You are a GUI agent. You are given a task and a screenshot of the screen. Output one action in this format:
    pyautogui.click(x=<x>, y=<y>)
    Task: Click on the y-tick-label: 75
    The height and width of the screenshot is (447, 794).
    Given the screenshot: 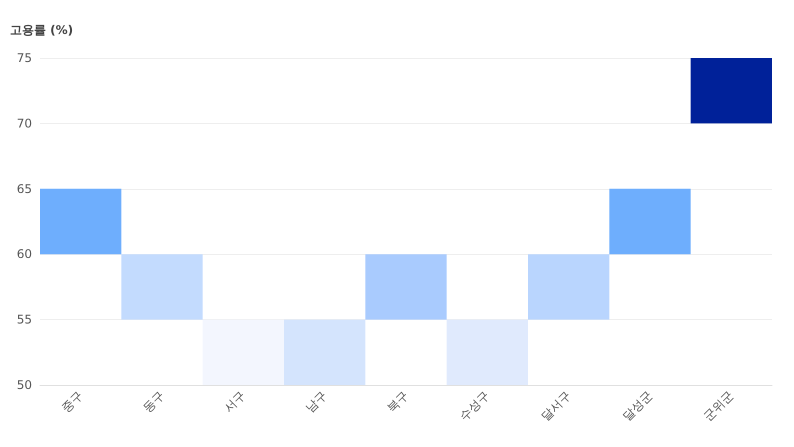 What is the action you would take?
    pyautogui.click(x=24, y=58)
    